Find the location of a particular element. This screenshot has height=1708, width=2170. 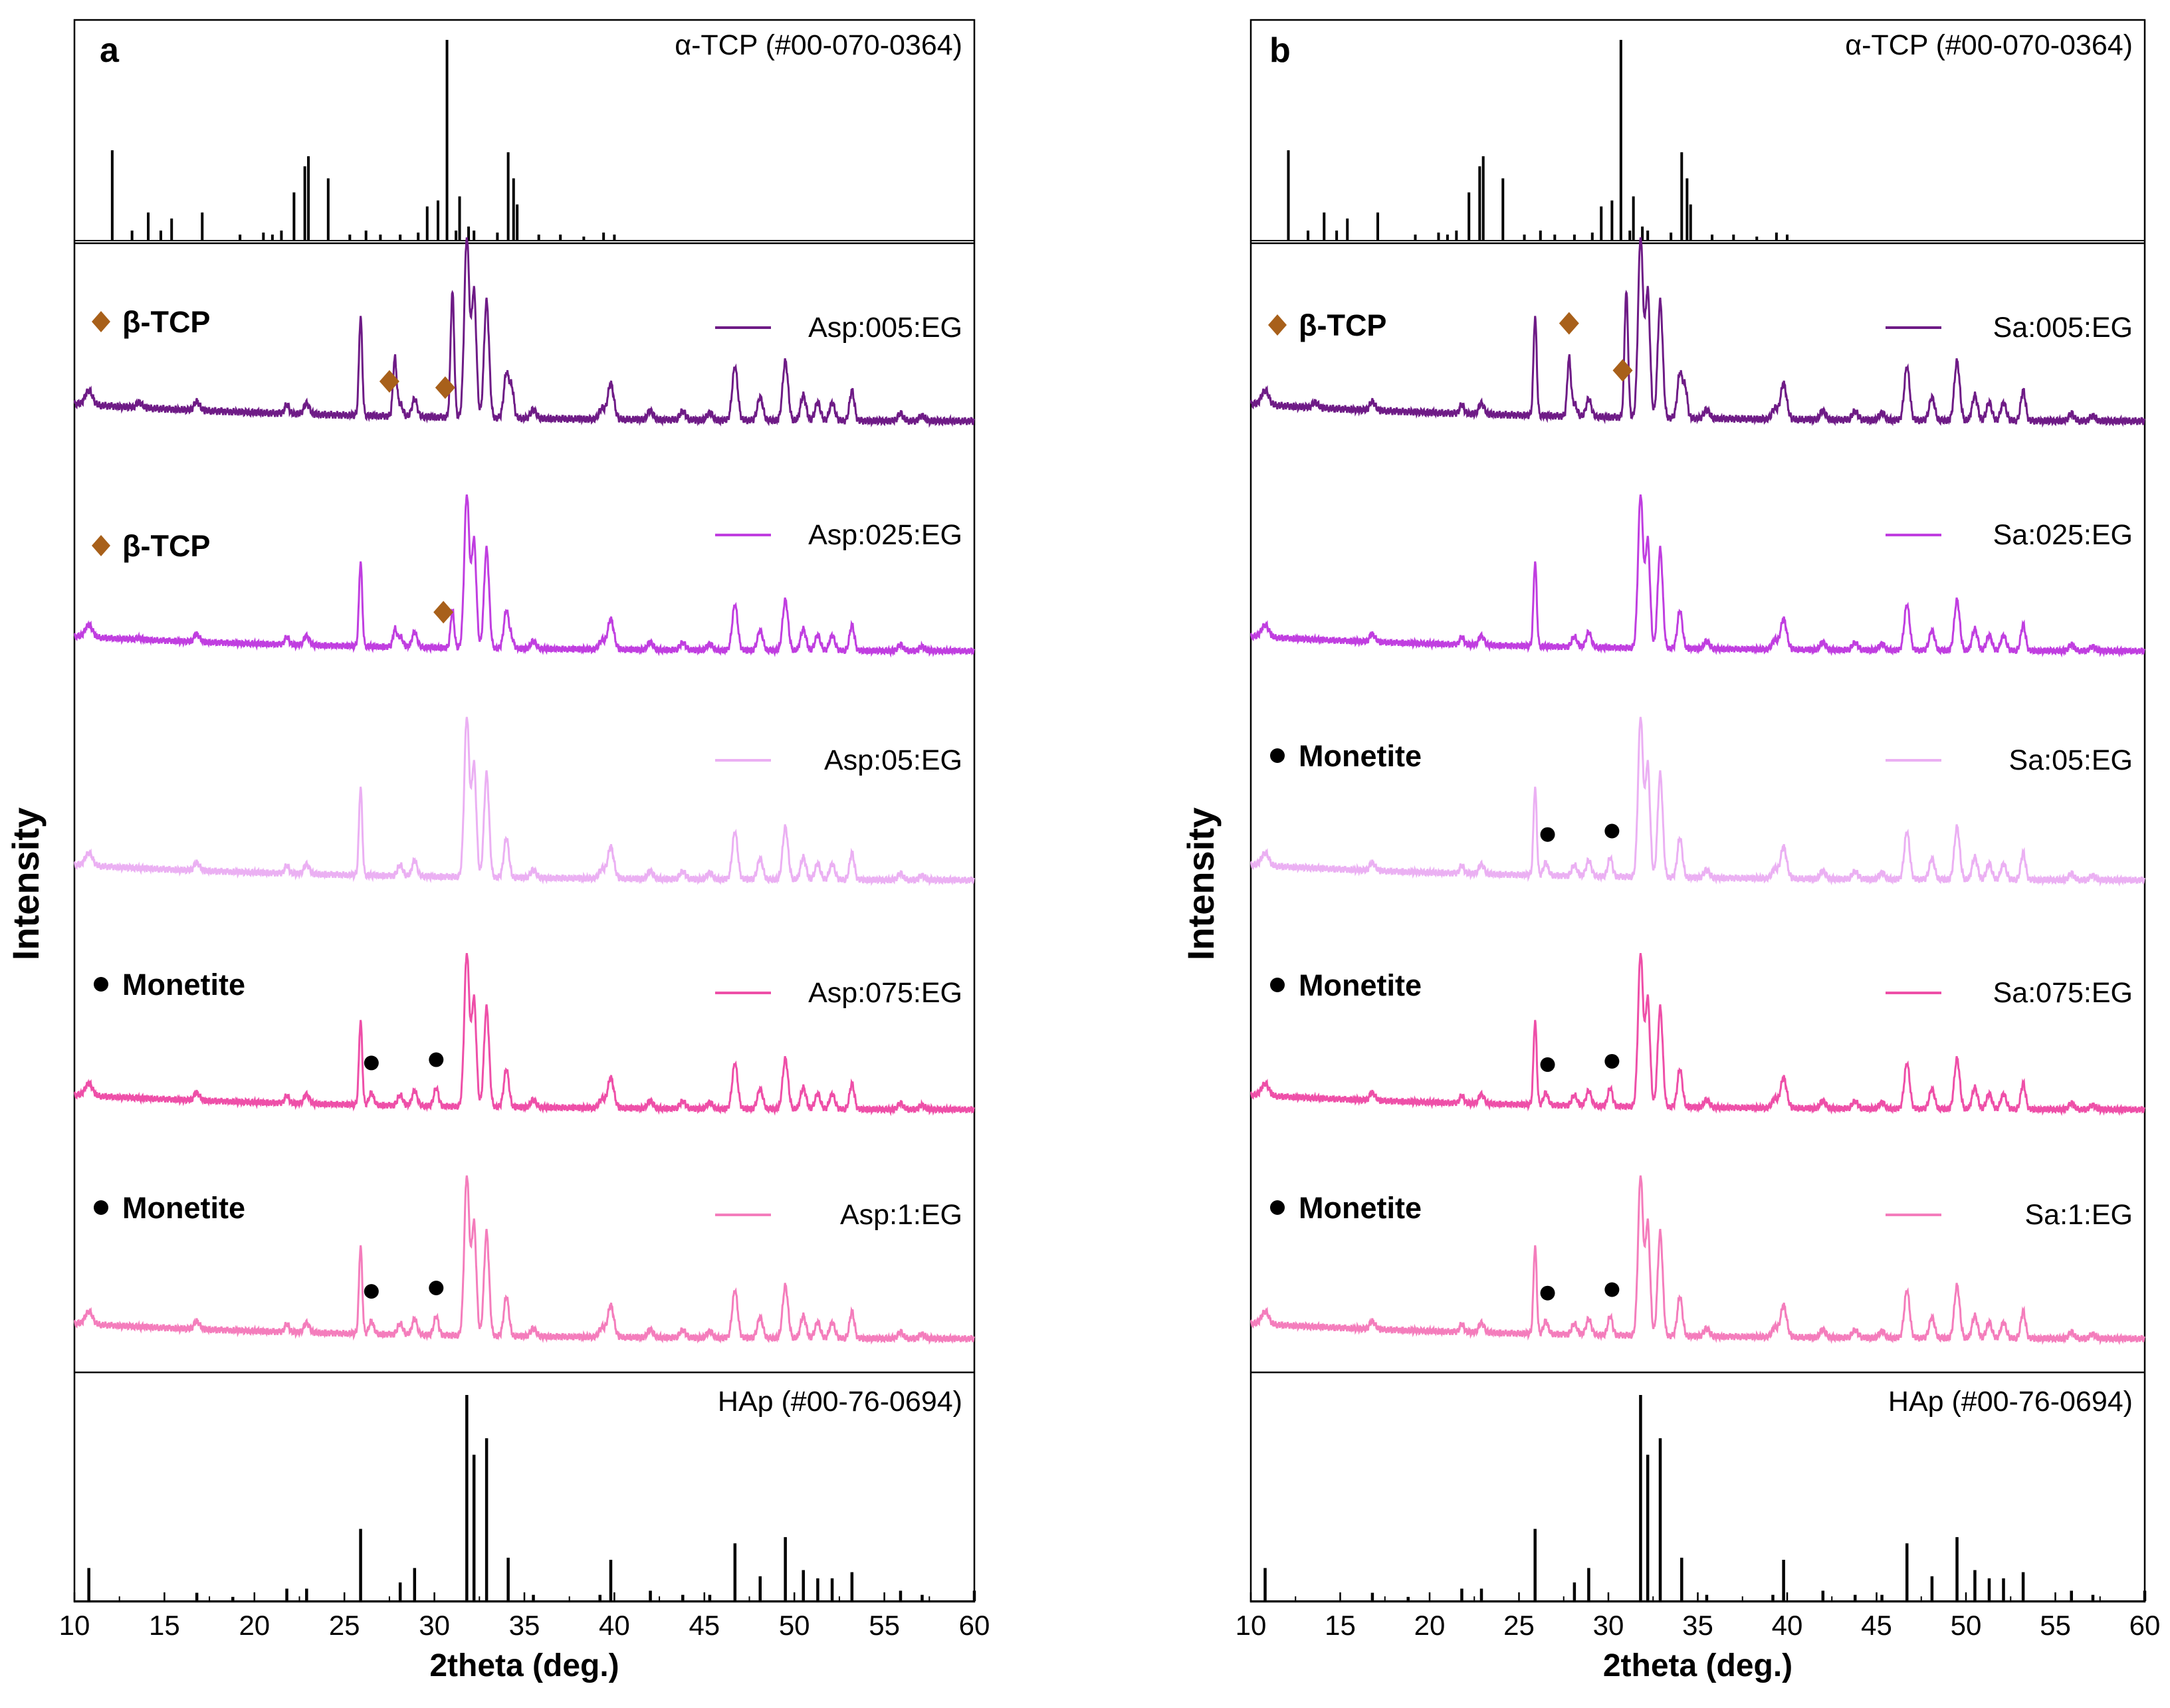

legend-label: Asp:005:EG is located at coordinates (885, 328).